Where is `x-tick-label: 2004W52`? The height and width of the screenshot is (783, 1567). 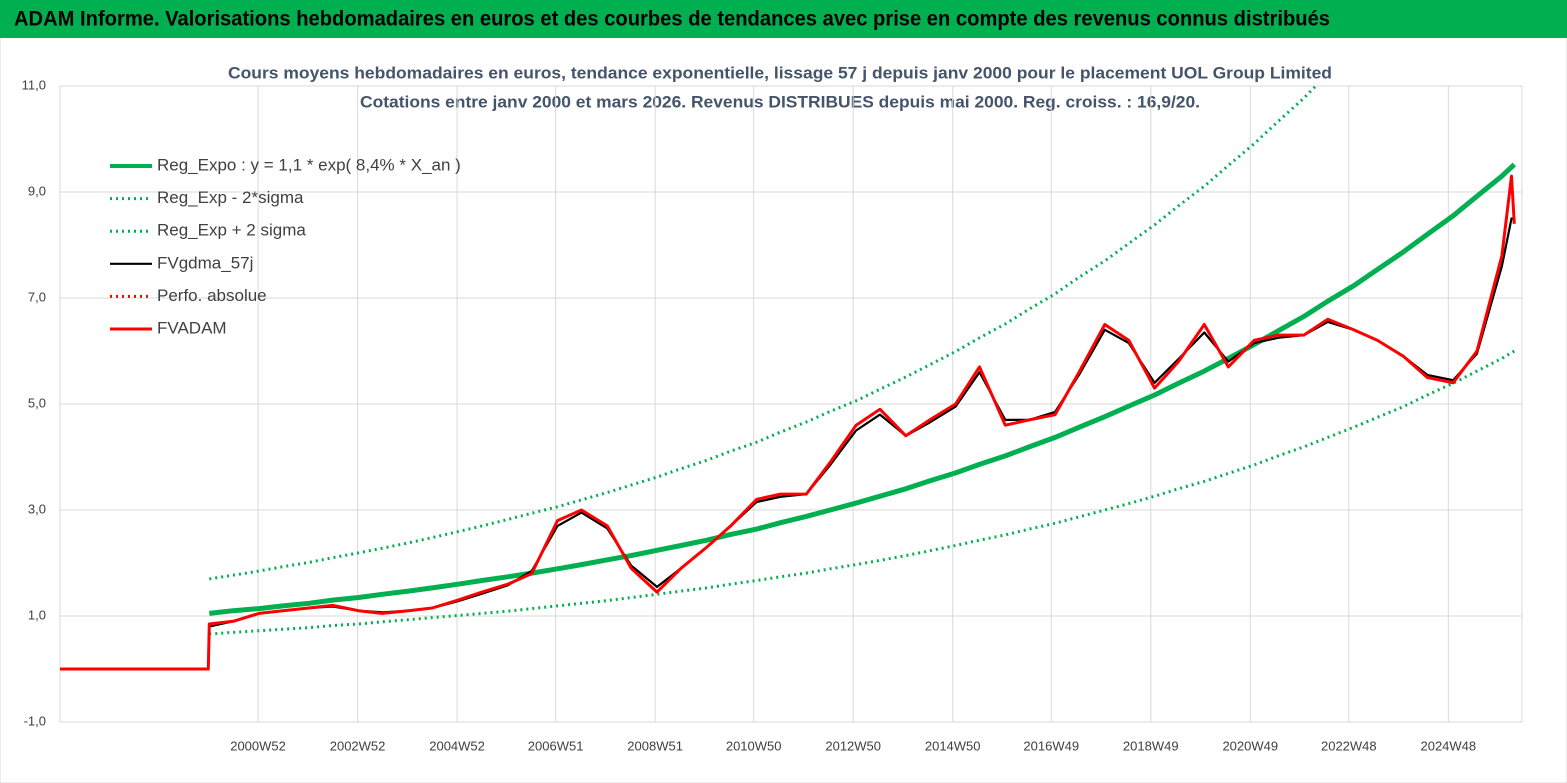 x-tick-label: 2004W52 is located at coordinates (457, 745).